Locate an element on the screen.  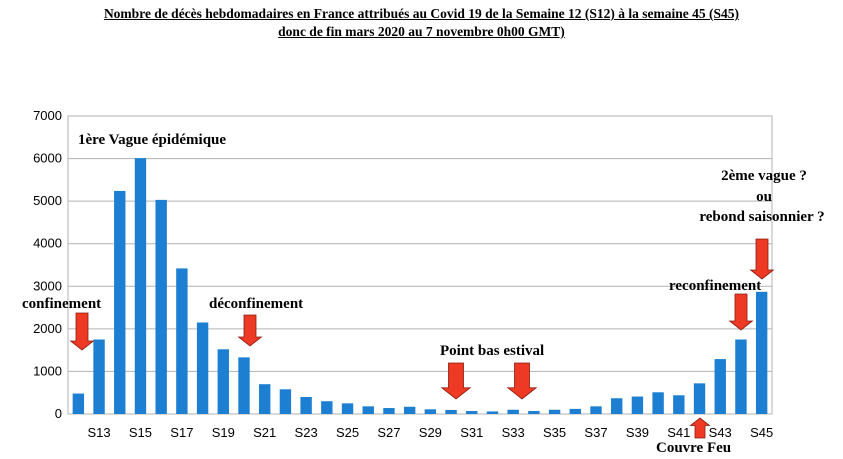
bar-s23 is located at coordinates (306, 405).